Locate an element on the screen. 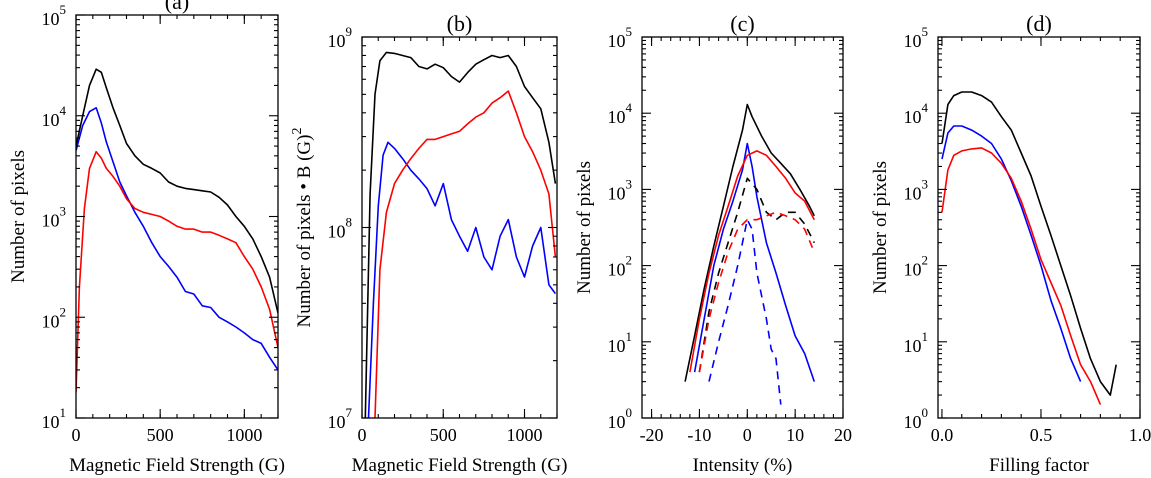 This screenshot has width=1151, height=478. x-tick-label: 10 is located at coordinates (795, 435).